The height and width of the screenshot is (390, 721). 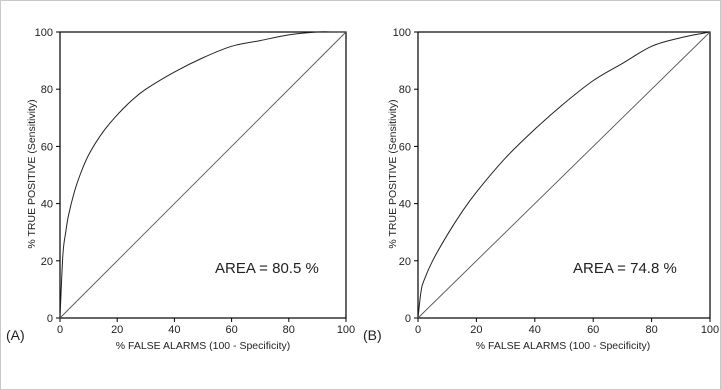 What do you see at coordinates (372, 335) in the screenshot?
I see `panel-label: (B)` at bounding box center [372, 335].